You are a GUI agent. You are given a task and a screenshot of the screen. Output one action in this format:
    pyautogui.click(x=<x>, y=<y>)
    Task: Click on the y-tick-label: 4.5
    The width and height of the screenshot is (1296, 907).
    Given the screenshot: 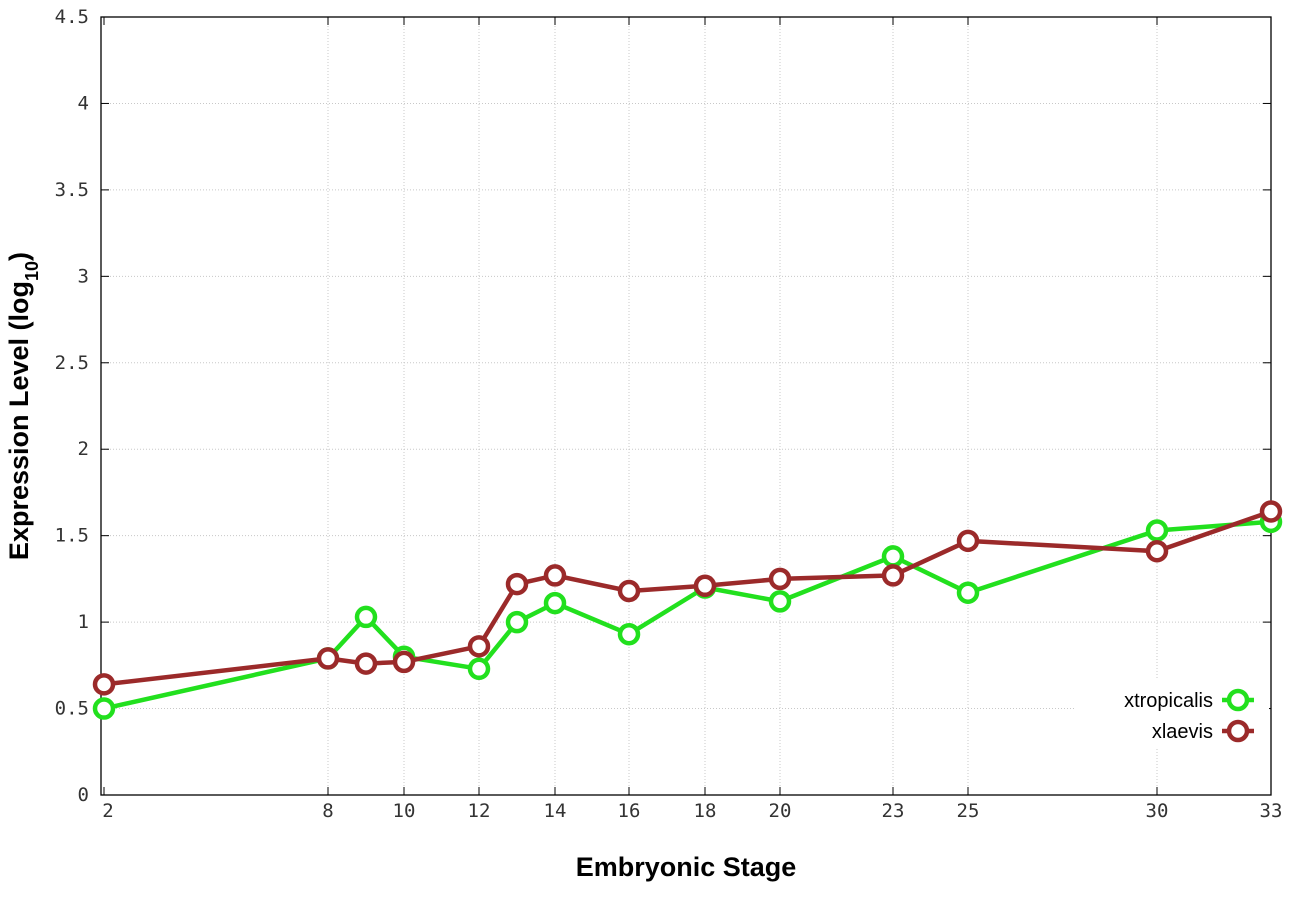 What is the action you would take?
    pyautogui.click(x=72, y=17)
    